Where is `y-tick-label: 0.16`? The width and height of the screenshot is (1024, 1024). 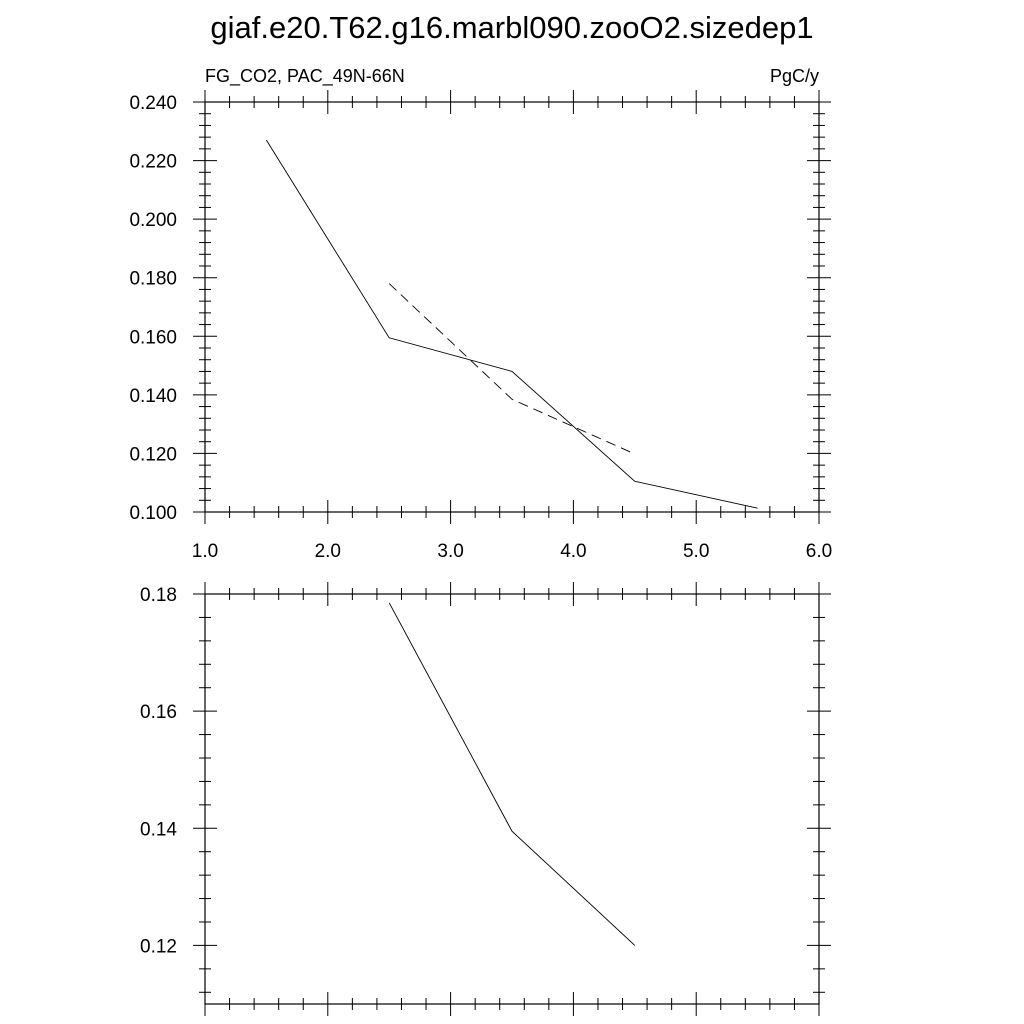 y-tick-label: 0.16 is located at coordinates (158, 712).